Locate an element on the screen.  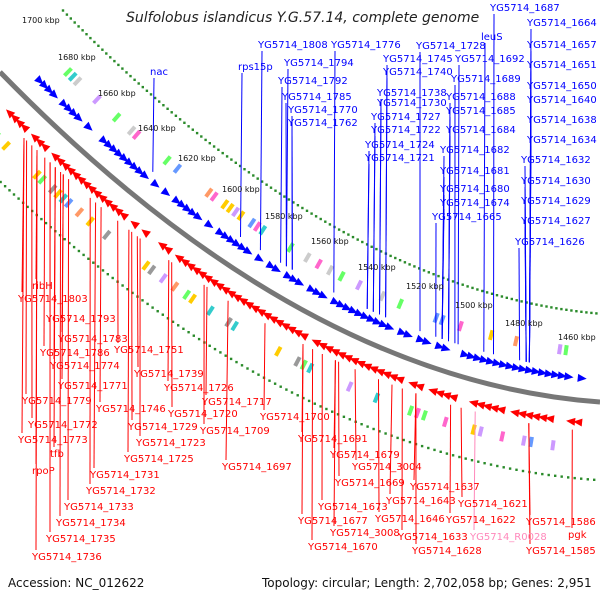
gene-label: YG5714_1745 is located at coordinates (417, 59).